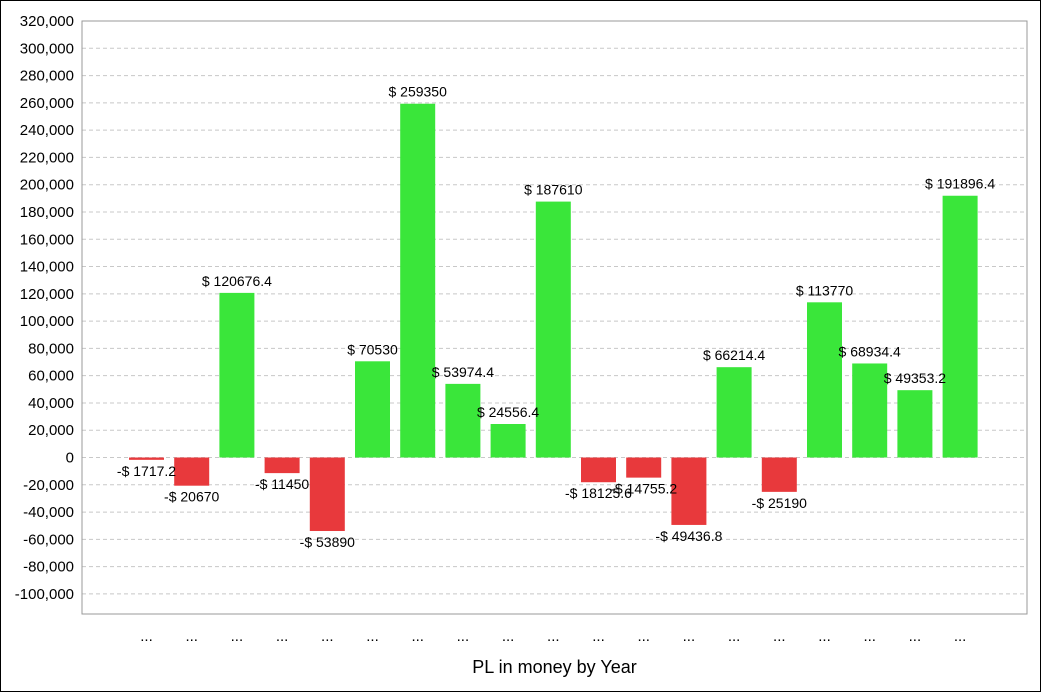 The image size is (1041, 692). I want to click on y-tick-label: 20,000, so click(51, 430).